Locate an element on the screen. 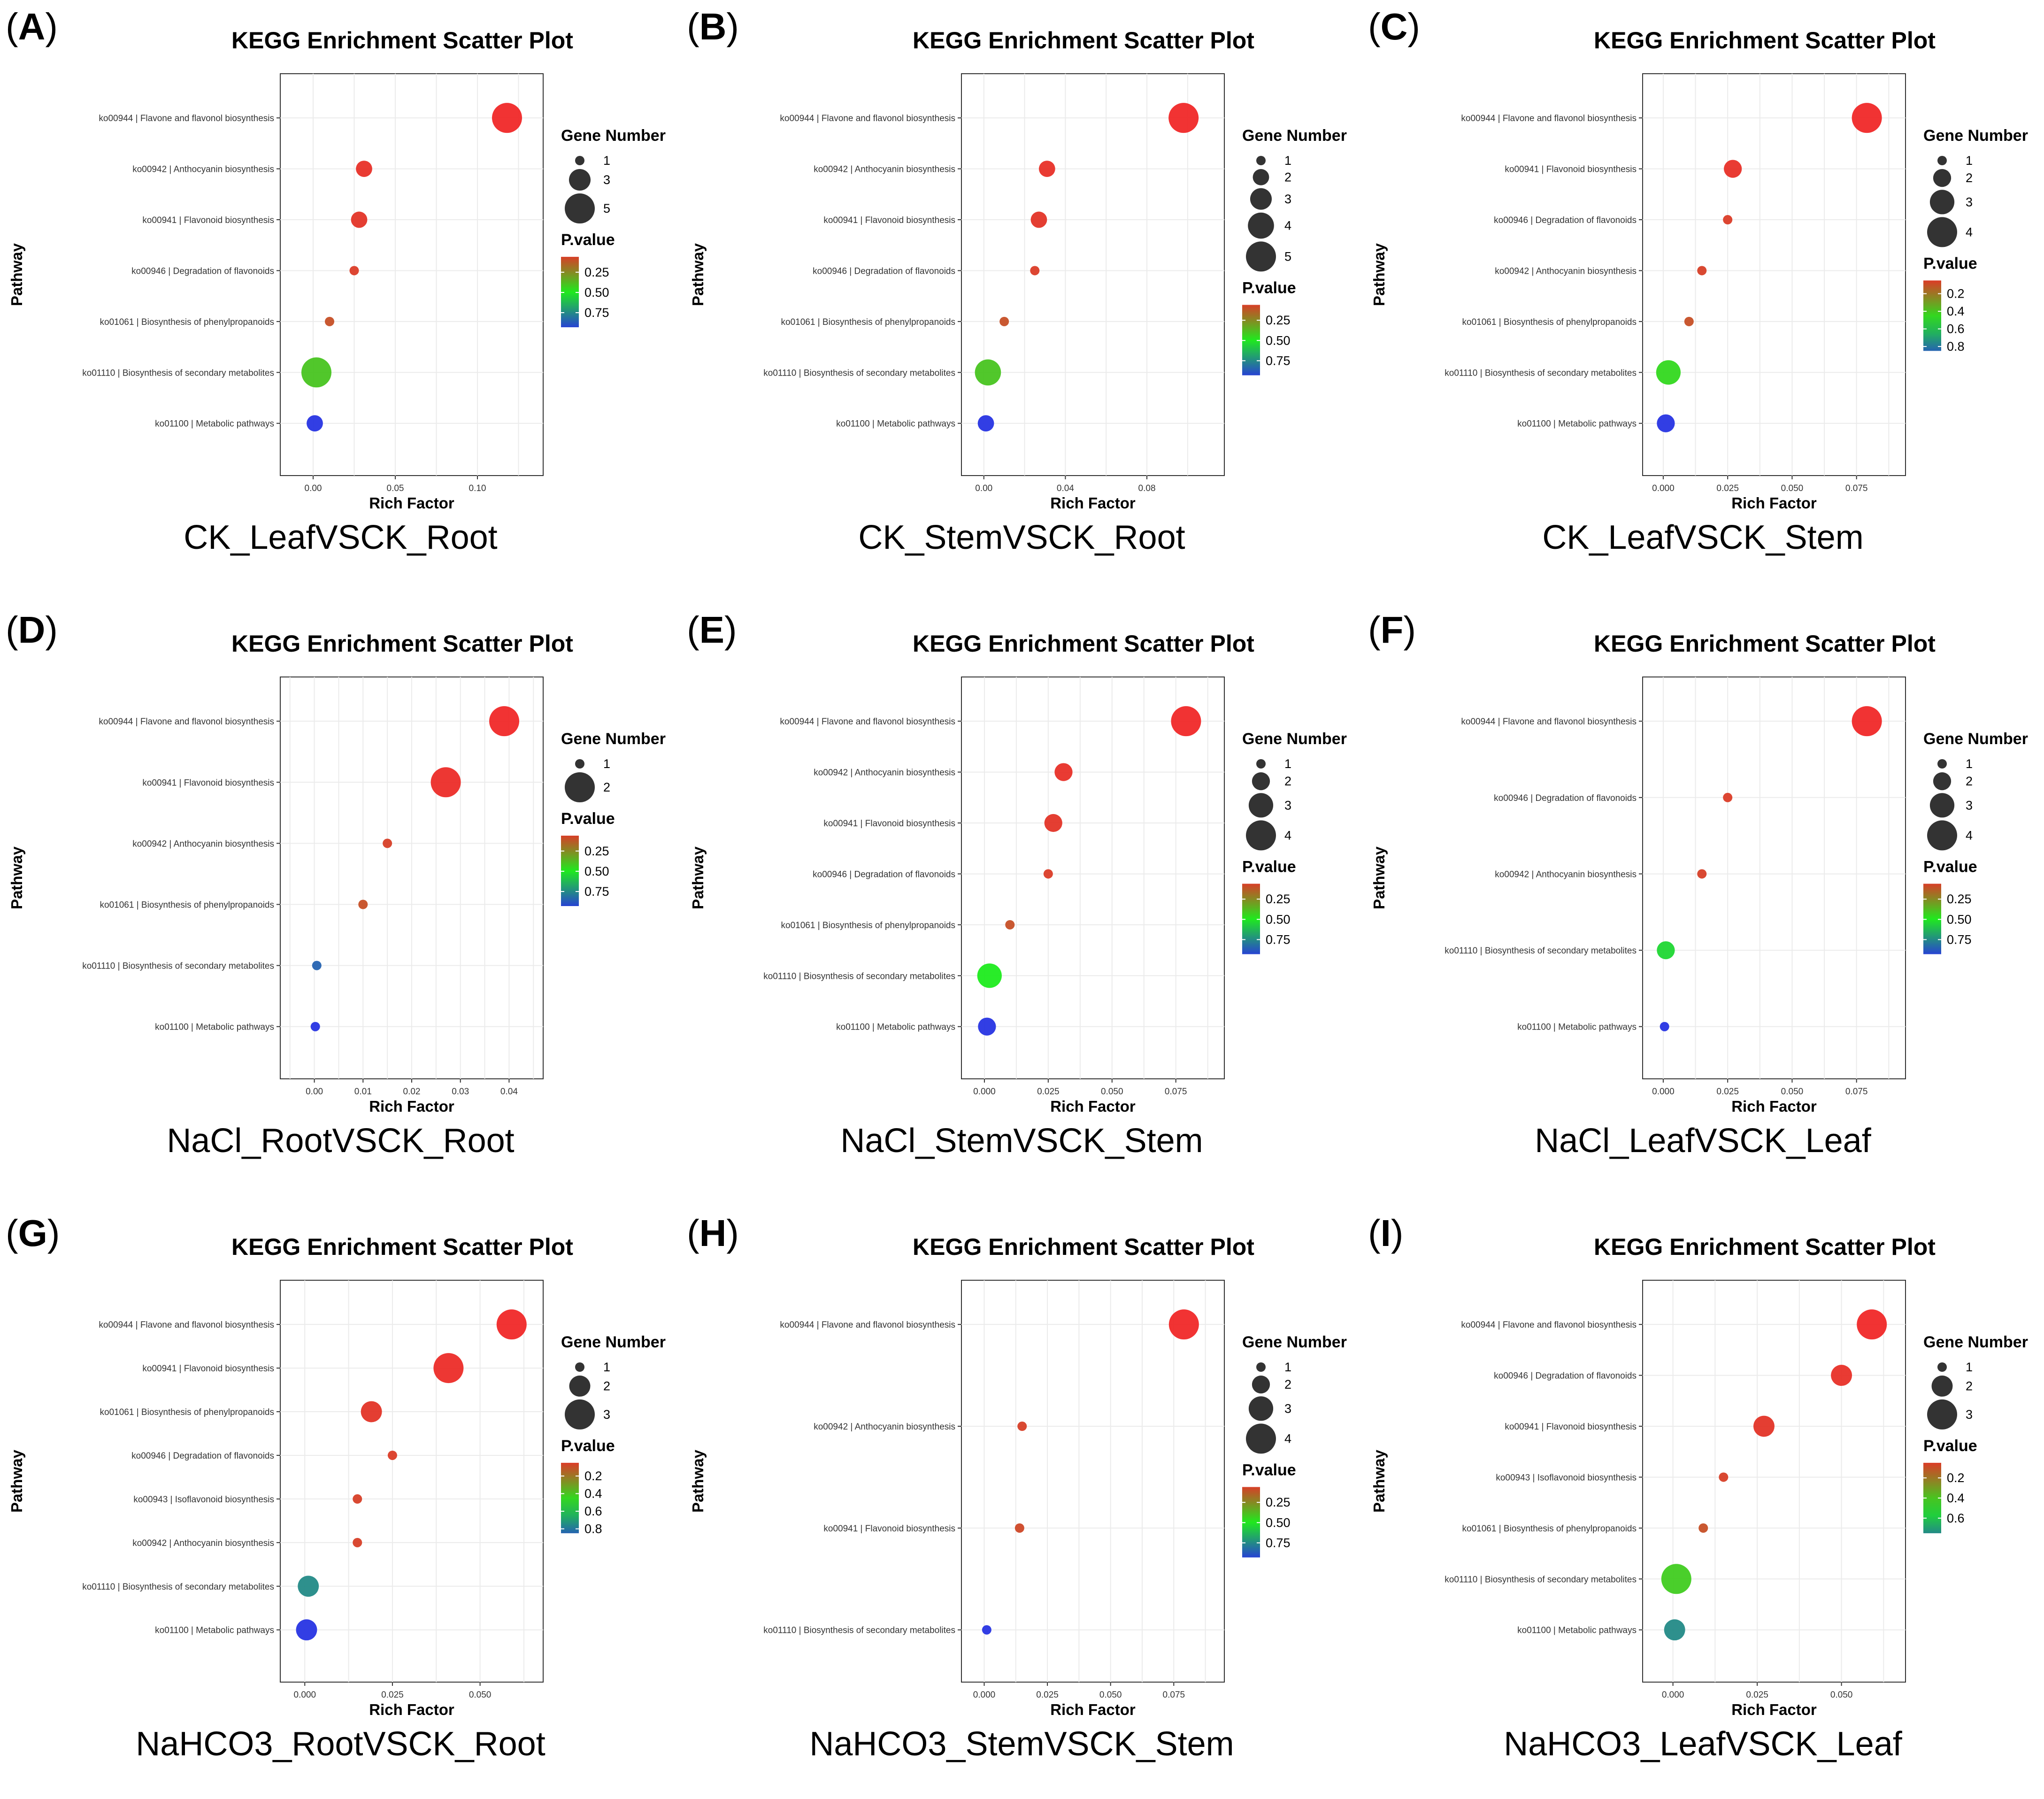 The width and height of the screenshot is (2044, 1799). x-tick-label: 0.000 is located at coordinates (304, 1695).